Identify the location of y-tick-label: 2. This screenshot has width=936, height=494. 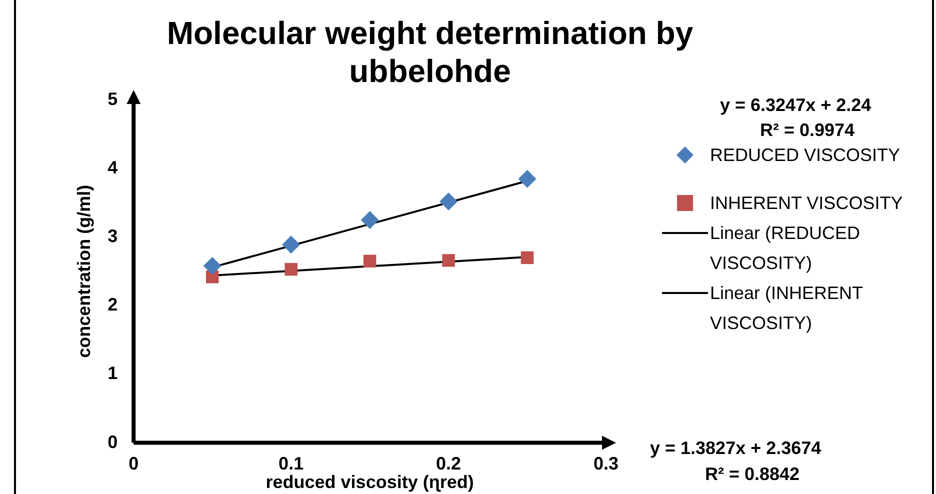
(113, 304).